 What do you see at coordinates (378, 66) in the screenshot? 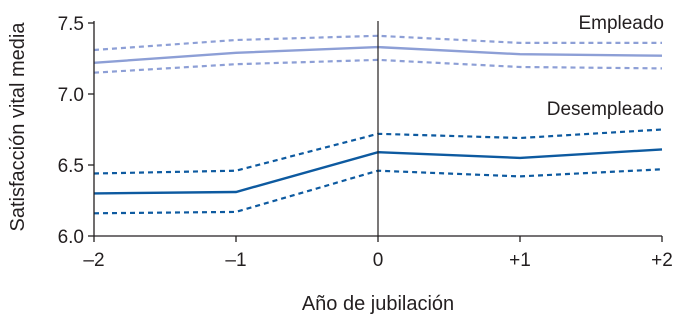
I see `series-empleado-lower-bound` at bounding box center [378, 66].